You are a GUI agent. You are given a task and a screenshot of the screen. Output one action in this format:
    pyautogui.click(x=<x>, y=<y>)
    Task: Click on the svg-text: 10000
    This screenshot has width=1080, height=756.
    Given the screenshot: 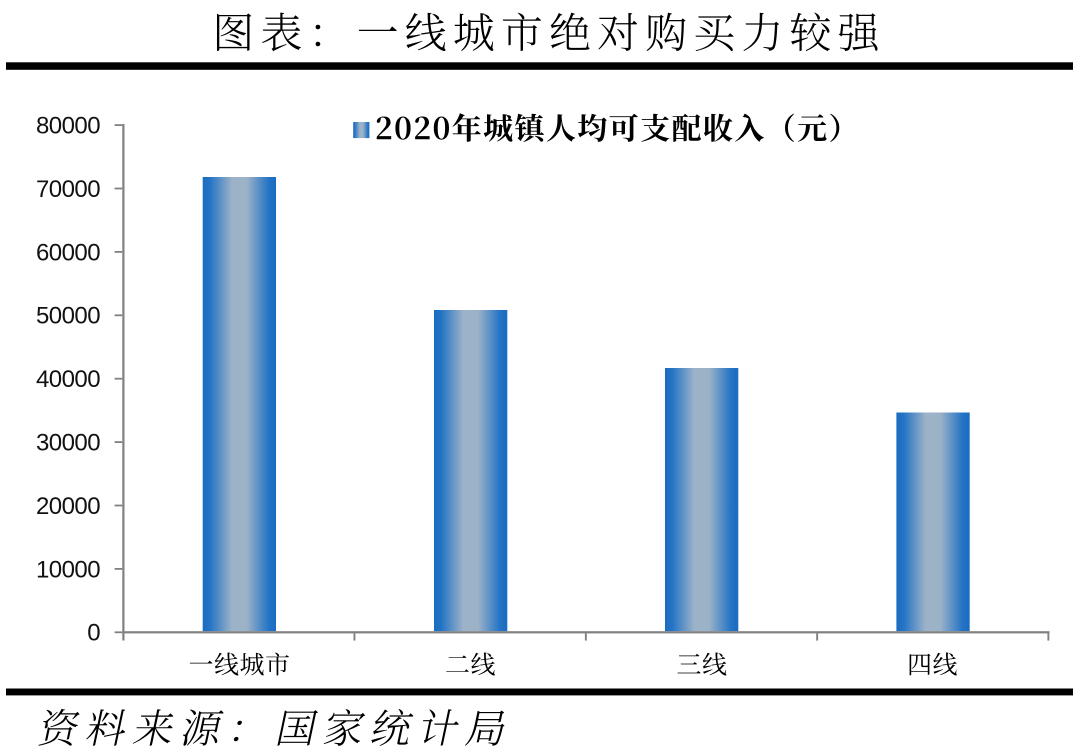 What is the action you would take?
    pyautogui.click(x=68, y=569)
    